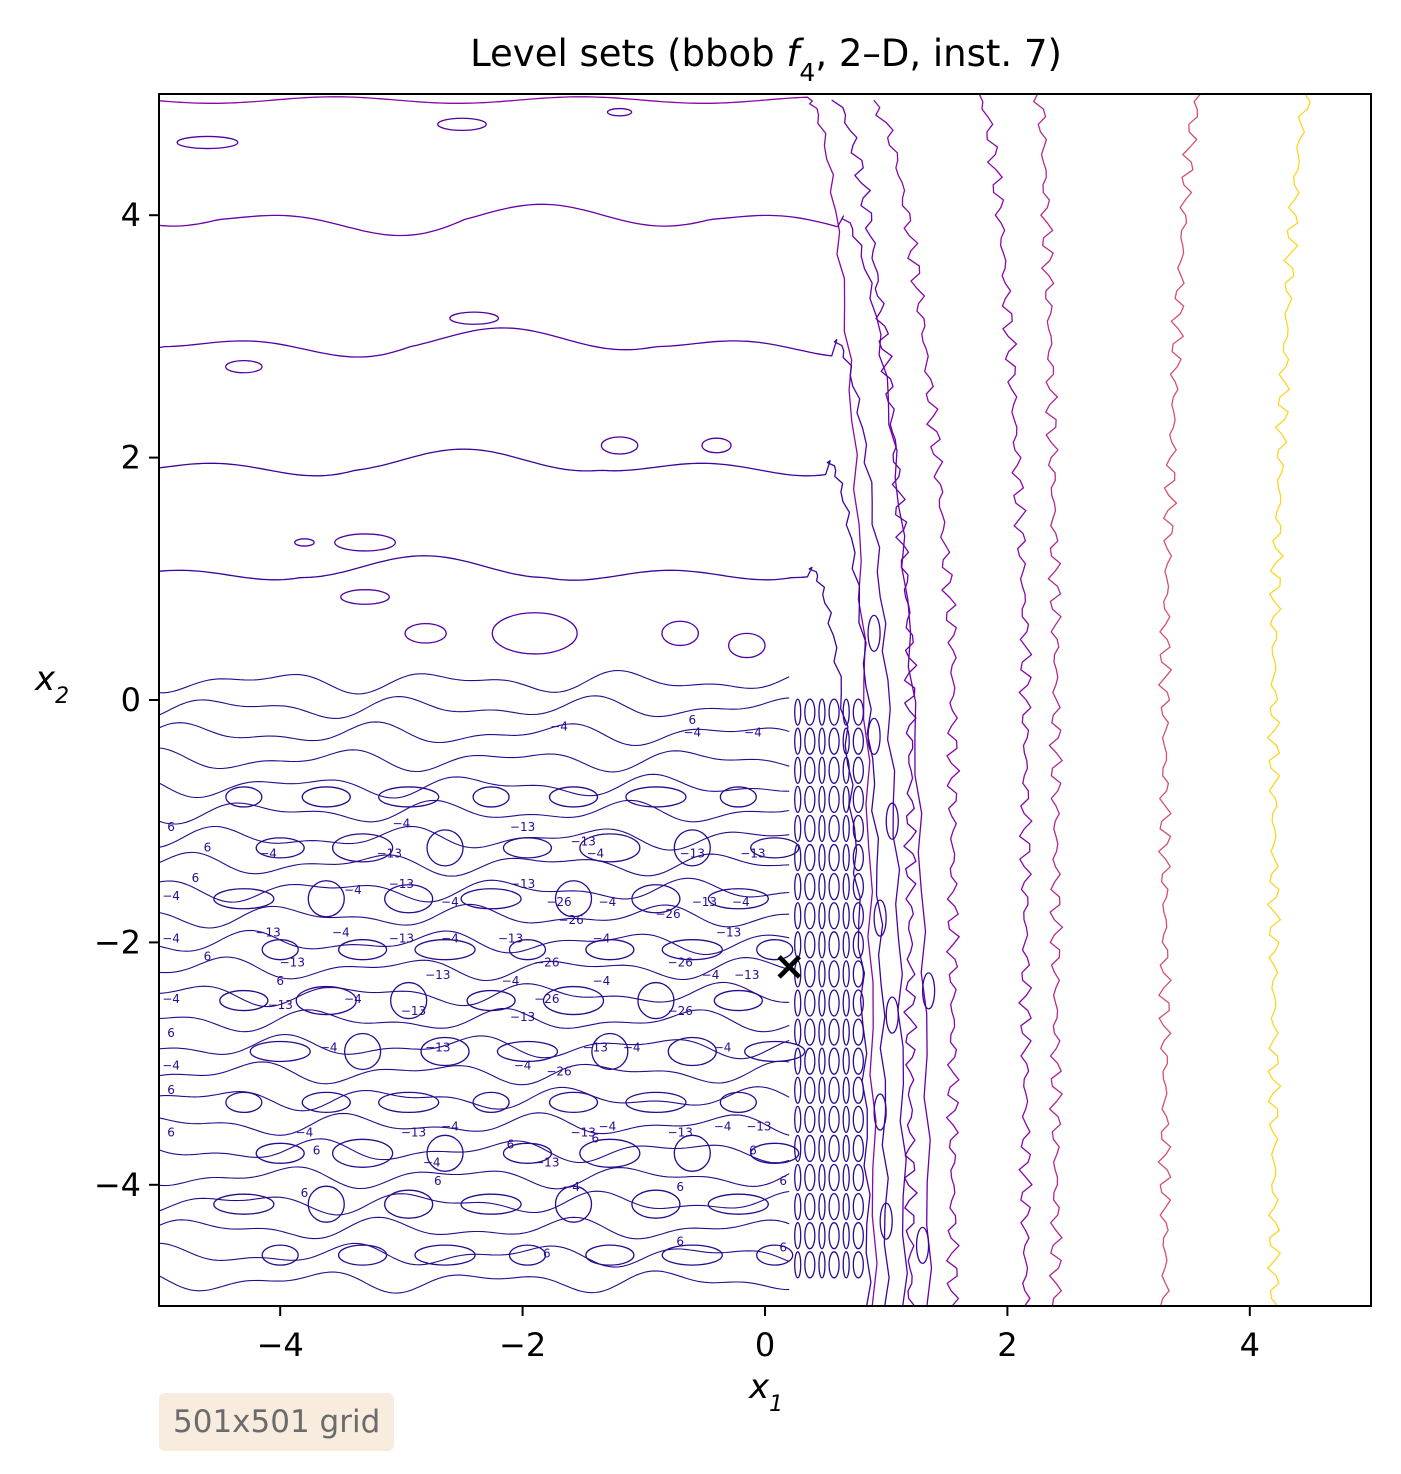  What do you see at coordinates (758, 1335) in the screenshot?
I see `x-axis: −4 −2 0 2 4` at bounding box center [758, 1335].